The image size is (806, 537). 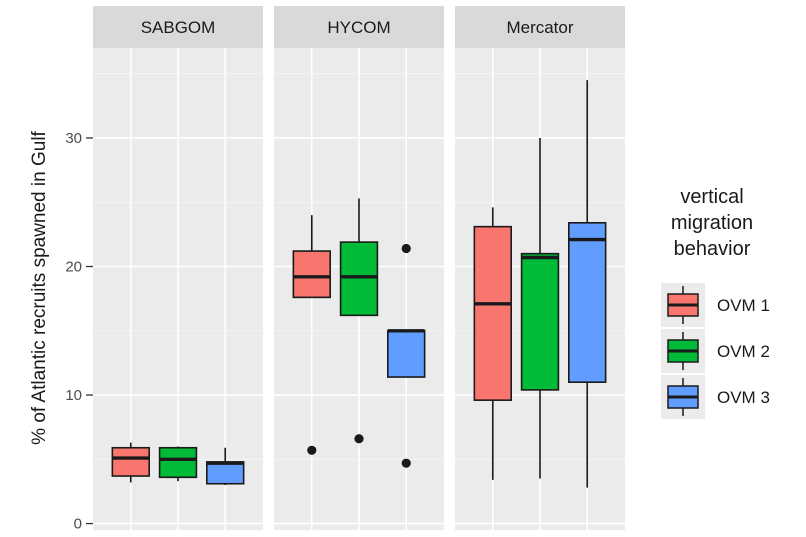 What do you see at coordinates (78, 524) in the screenshot?
I see `y-tick-label: 0` at bounding box center [78, 524].